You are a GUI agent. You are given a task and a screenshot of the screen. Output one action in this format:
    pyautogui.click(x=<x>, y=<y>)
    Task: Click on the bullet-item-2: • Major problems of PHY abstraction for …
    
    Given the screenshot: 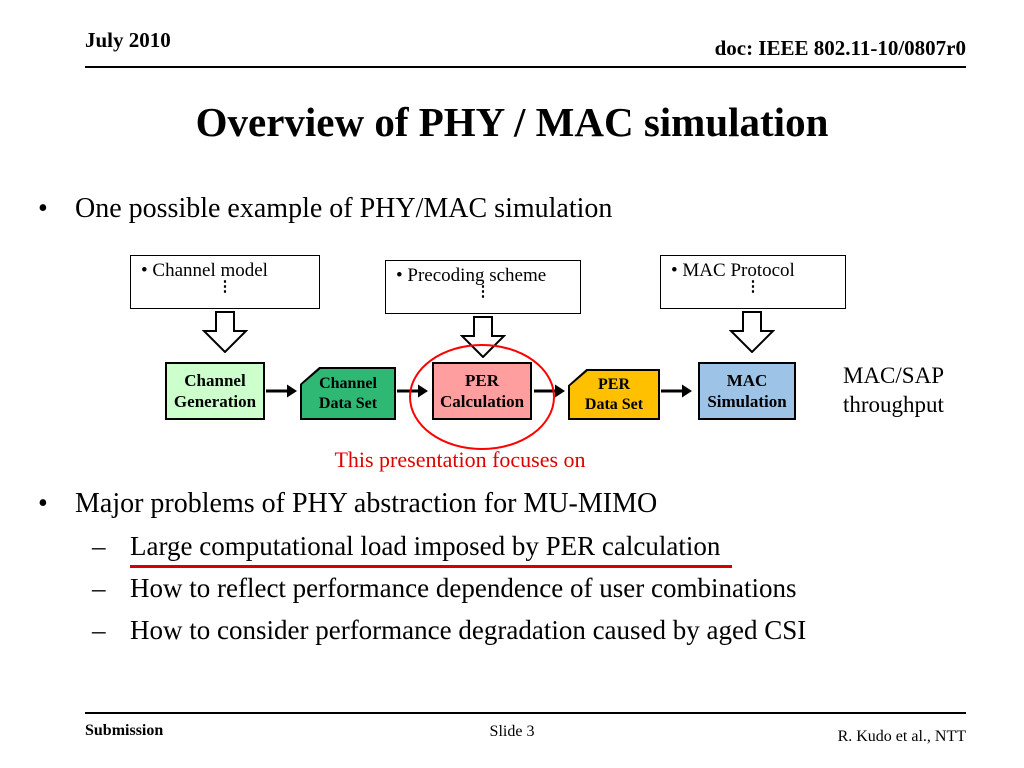 What is the action you would take?
    pyautogui.click(x=347, y=504)
    